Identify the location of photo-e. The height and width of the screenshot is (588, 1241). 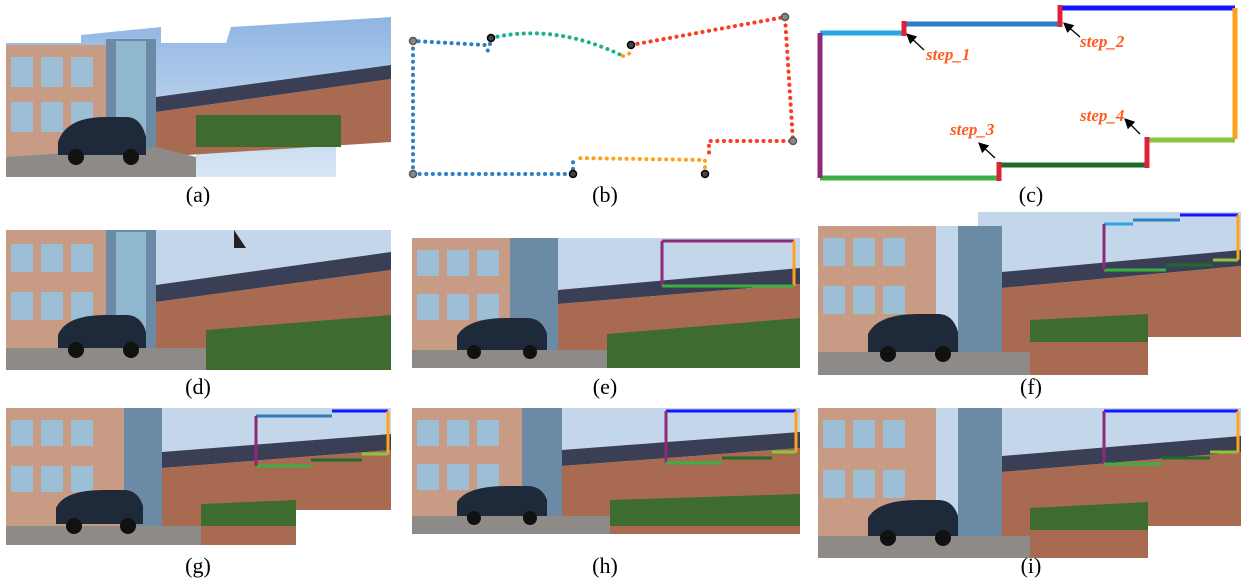
(606, 303).